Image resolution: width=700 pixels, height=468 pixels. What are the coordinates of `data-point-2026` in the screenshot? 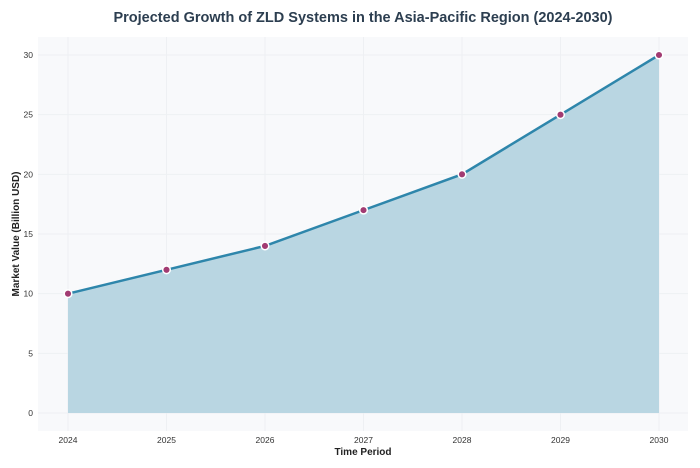 It's located at (265, 246).